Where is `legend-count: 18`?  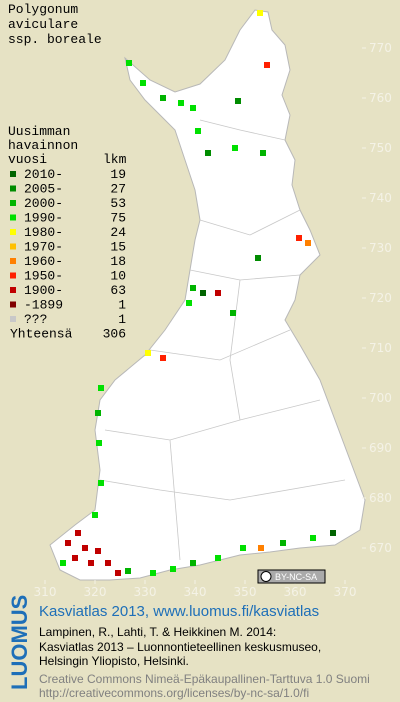 legend-count: 18 is located at coordinates (118, 261).